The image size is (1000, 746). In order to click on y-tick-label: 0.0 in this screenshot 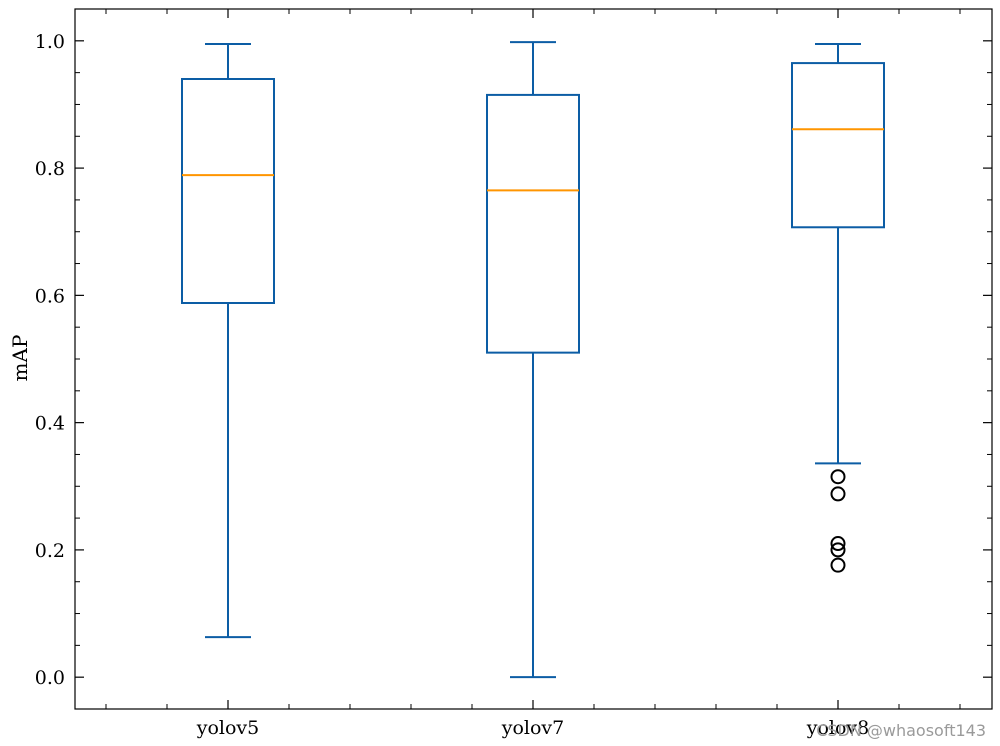, I will do `click(50, 678)`.